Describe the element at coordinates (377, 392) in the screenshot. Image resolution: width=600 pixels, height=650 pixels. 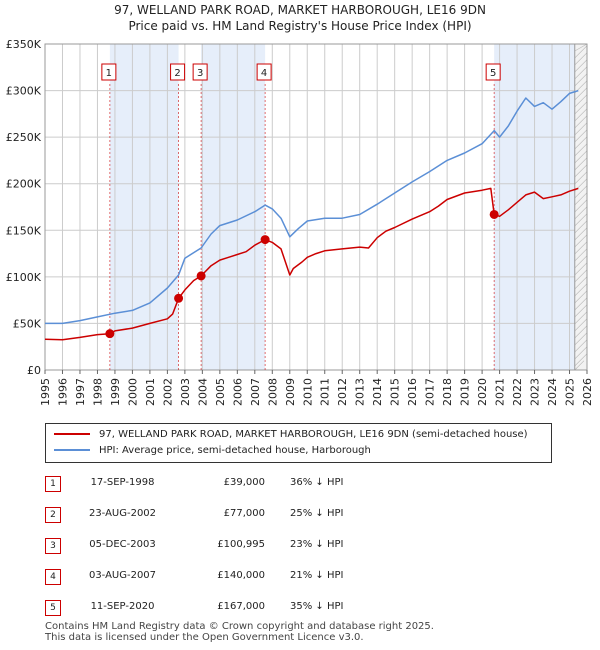
I see `x-tick-label: 2014` at that location.